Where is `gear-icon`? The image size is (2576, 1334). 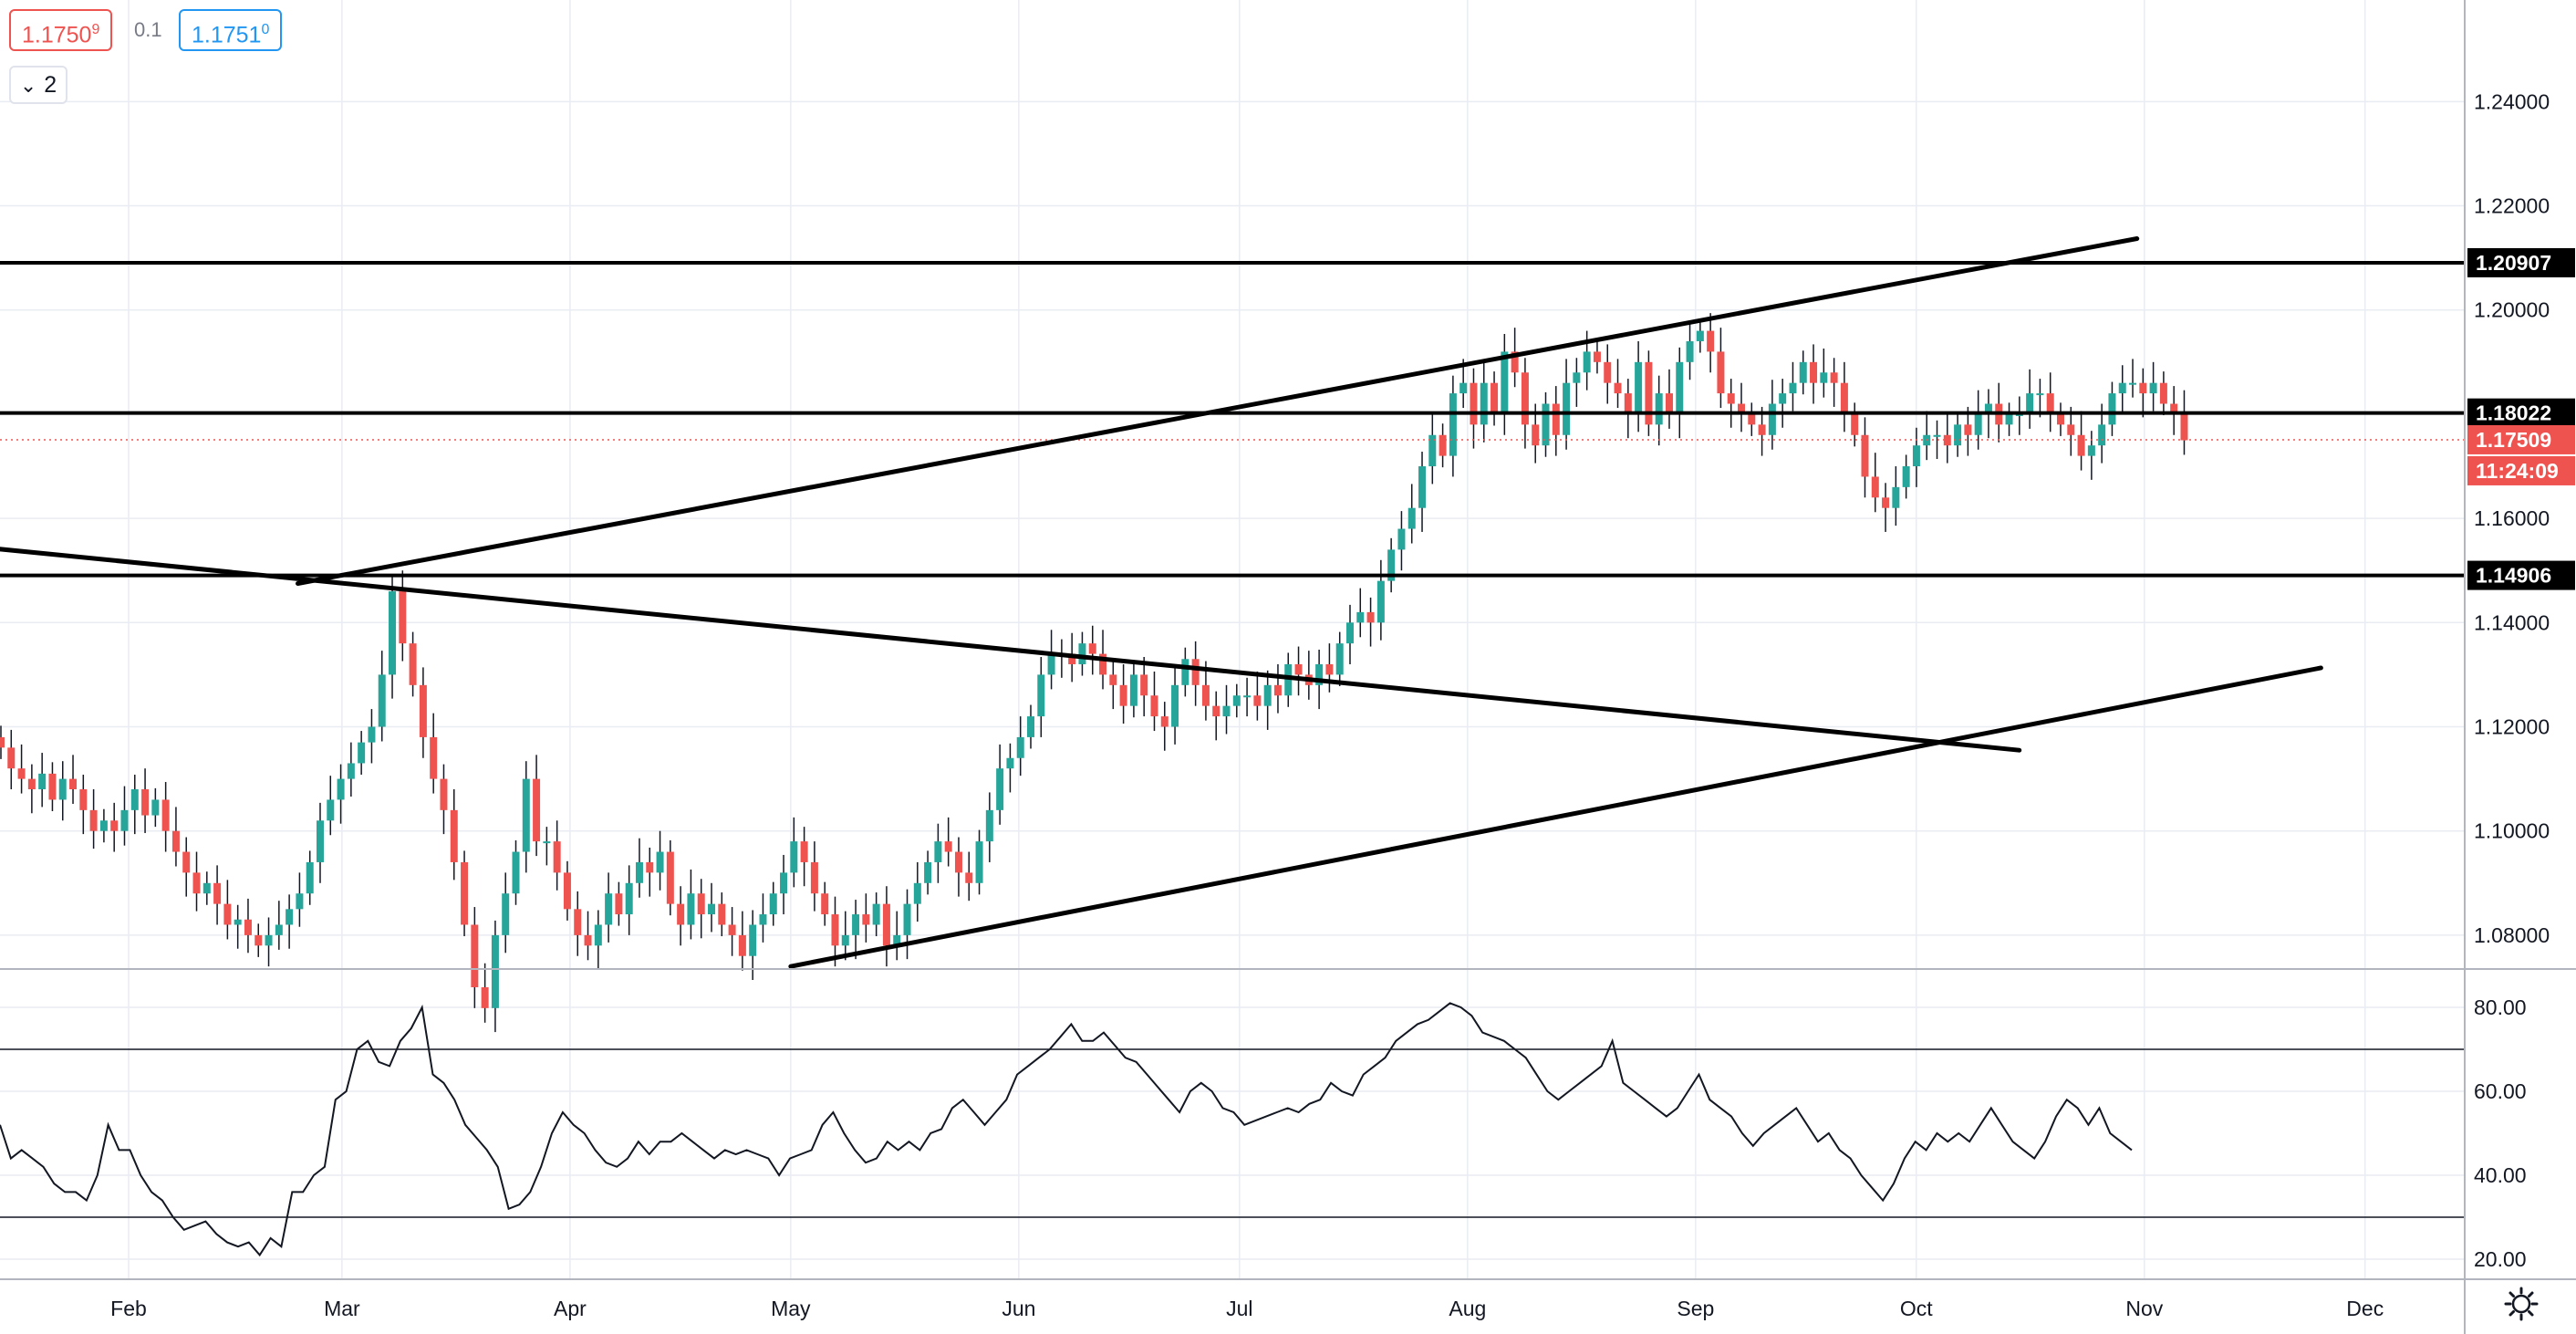
gear-icon is located at coordinates (2521, 1304).